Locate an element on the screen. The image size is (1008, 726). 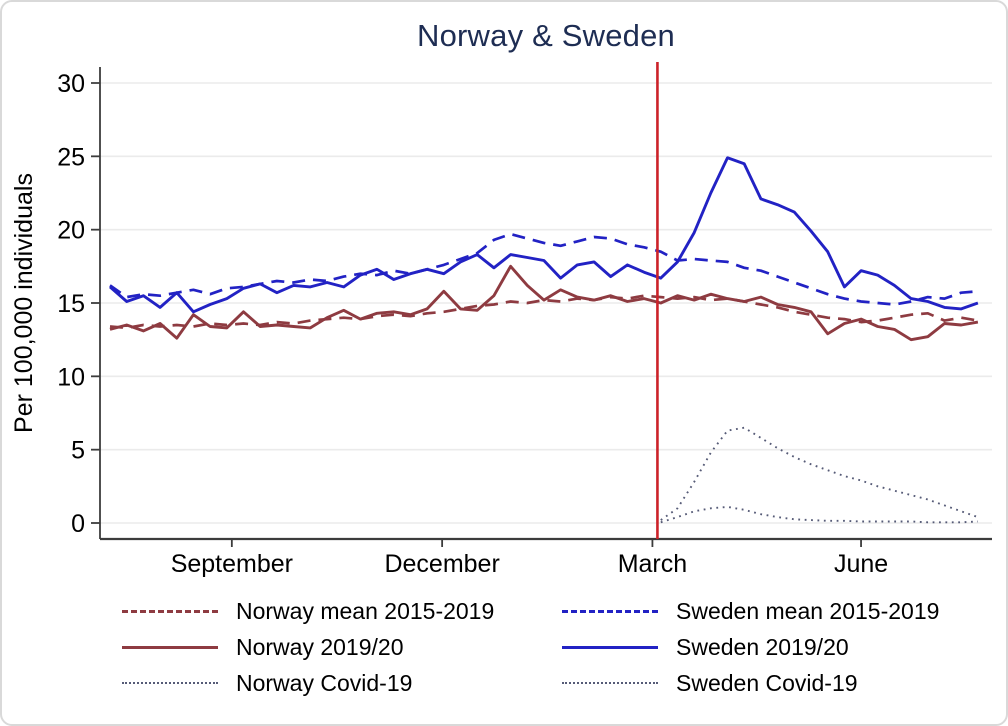
y-tick-label: 15 is located at coordinates (71, 304).